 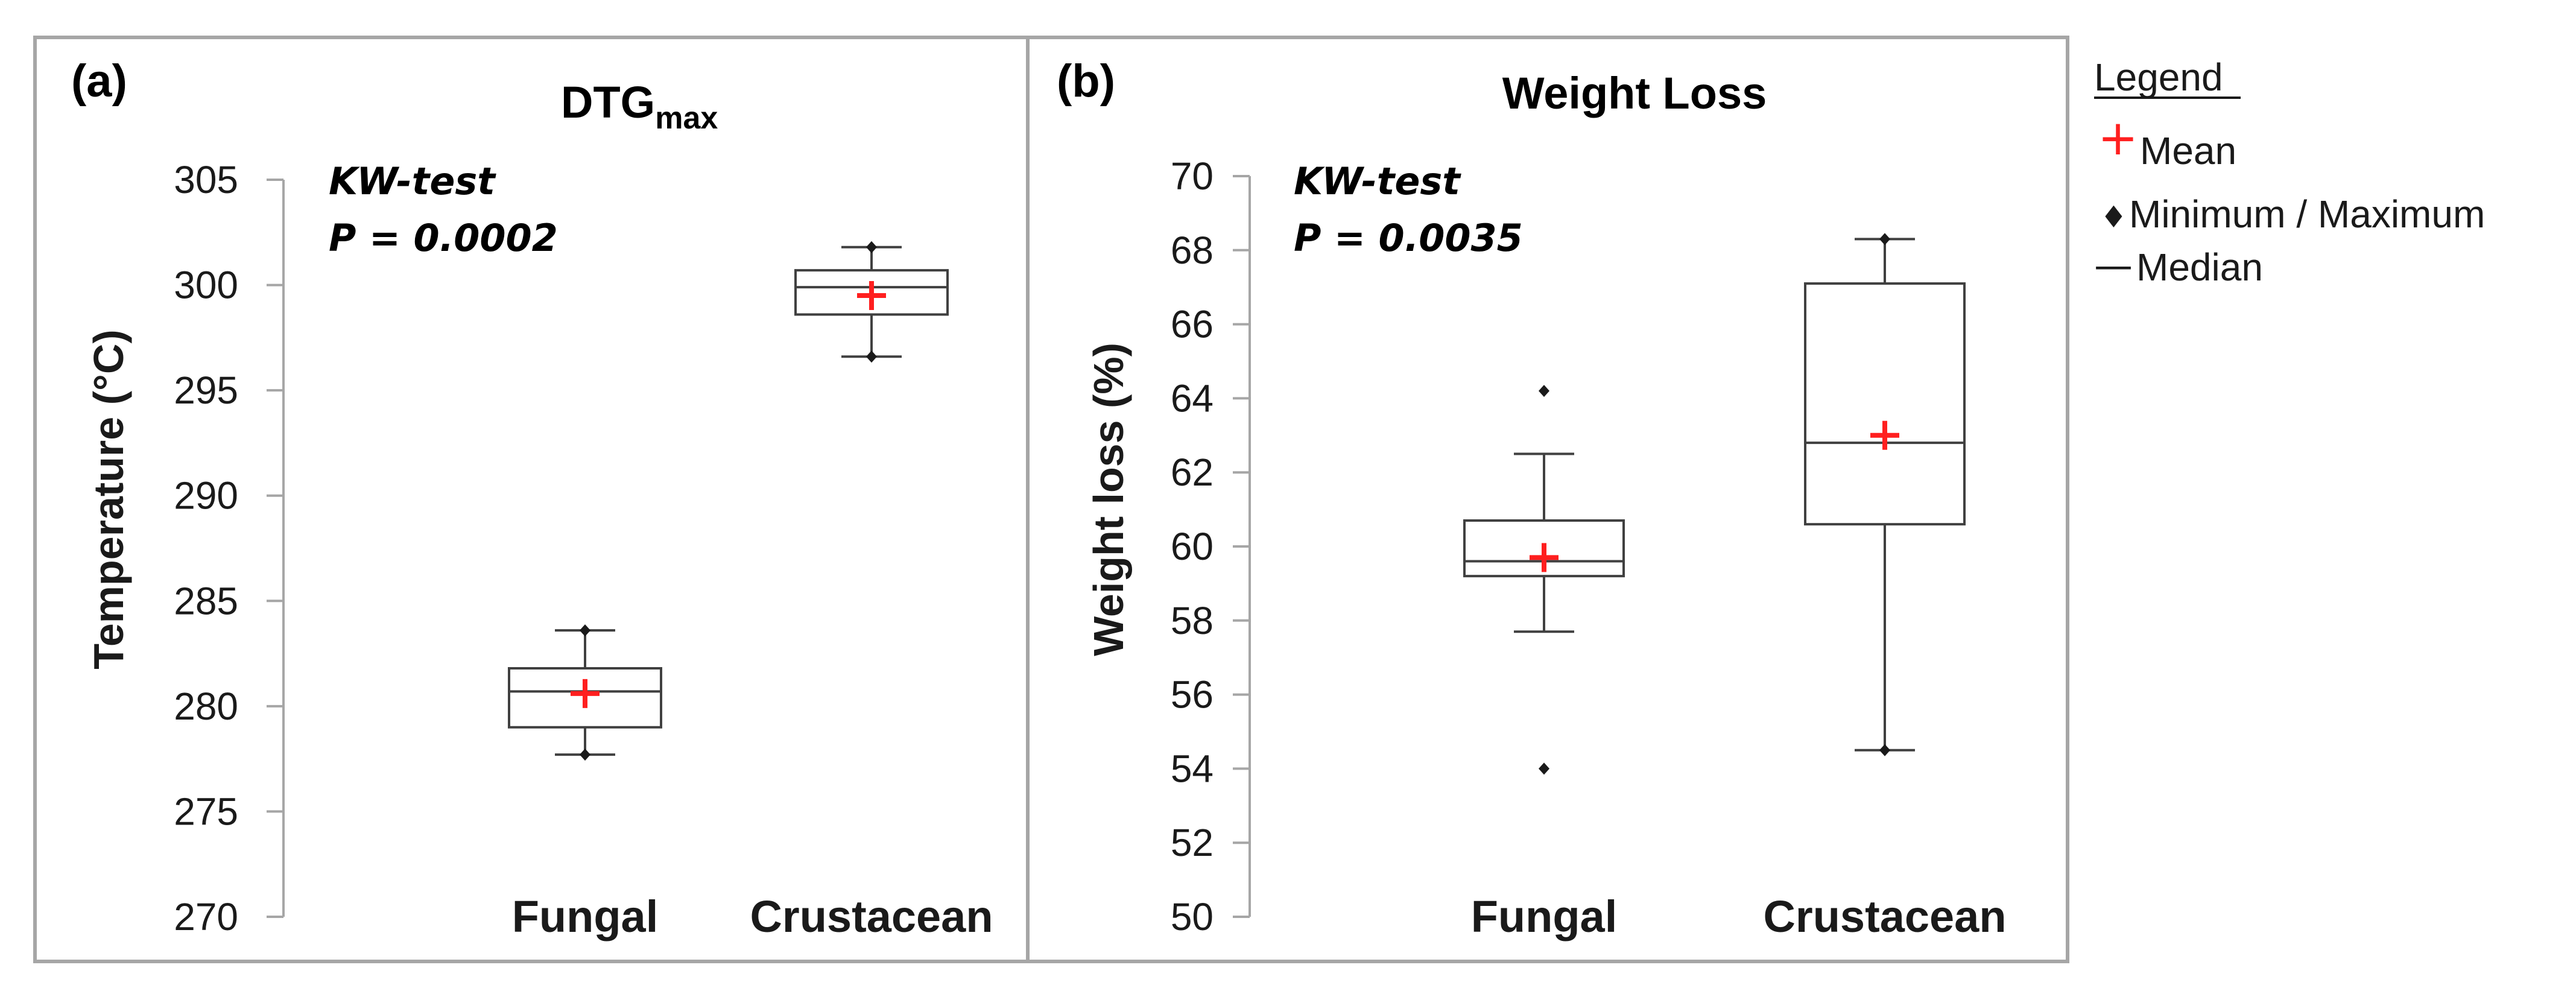 What do you see at coordinates (99, 81) in the screenshot?
I see `panel-a-letter: (a)` at bounding box center [99, 81].